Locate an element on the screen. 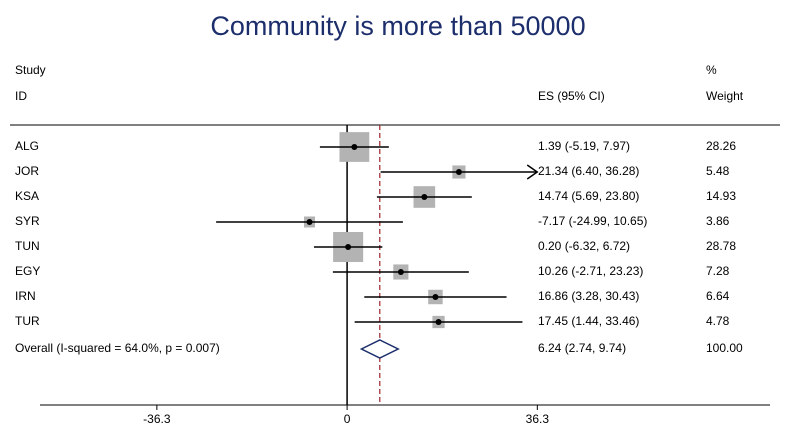  weight-label: 3.86 is located at coordinates (718, 221).